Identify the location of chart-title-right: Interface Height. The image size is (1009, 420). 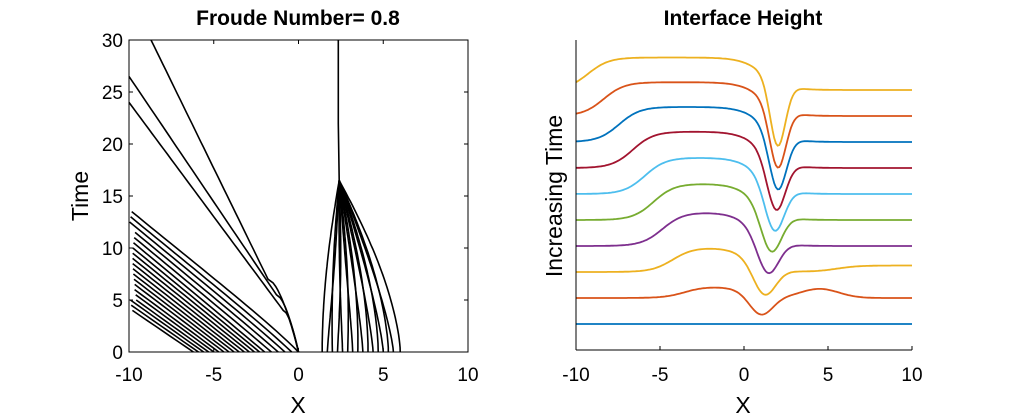
(743, 18).